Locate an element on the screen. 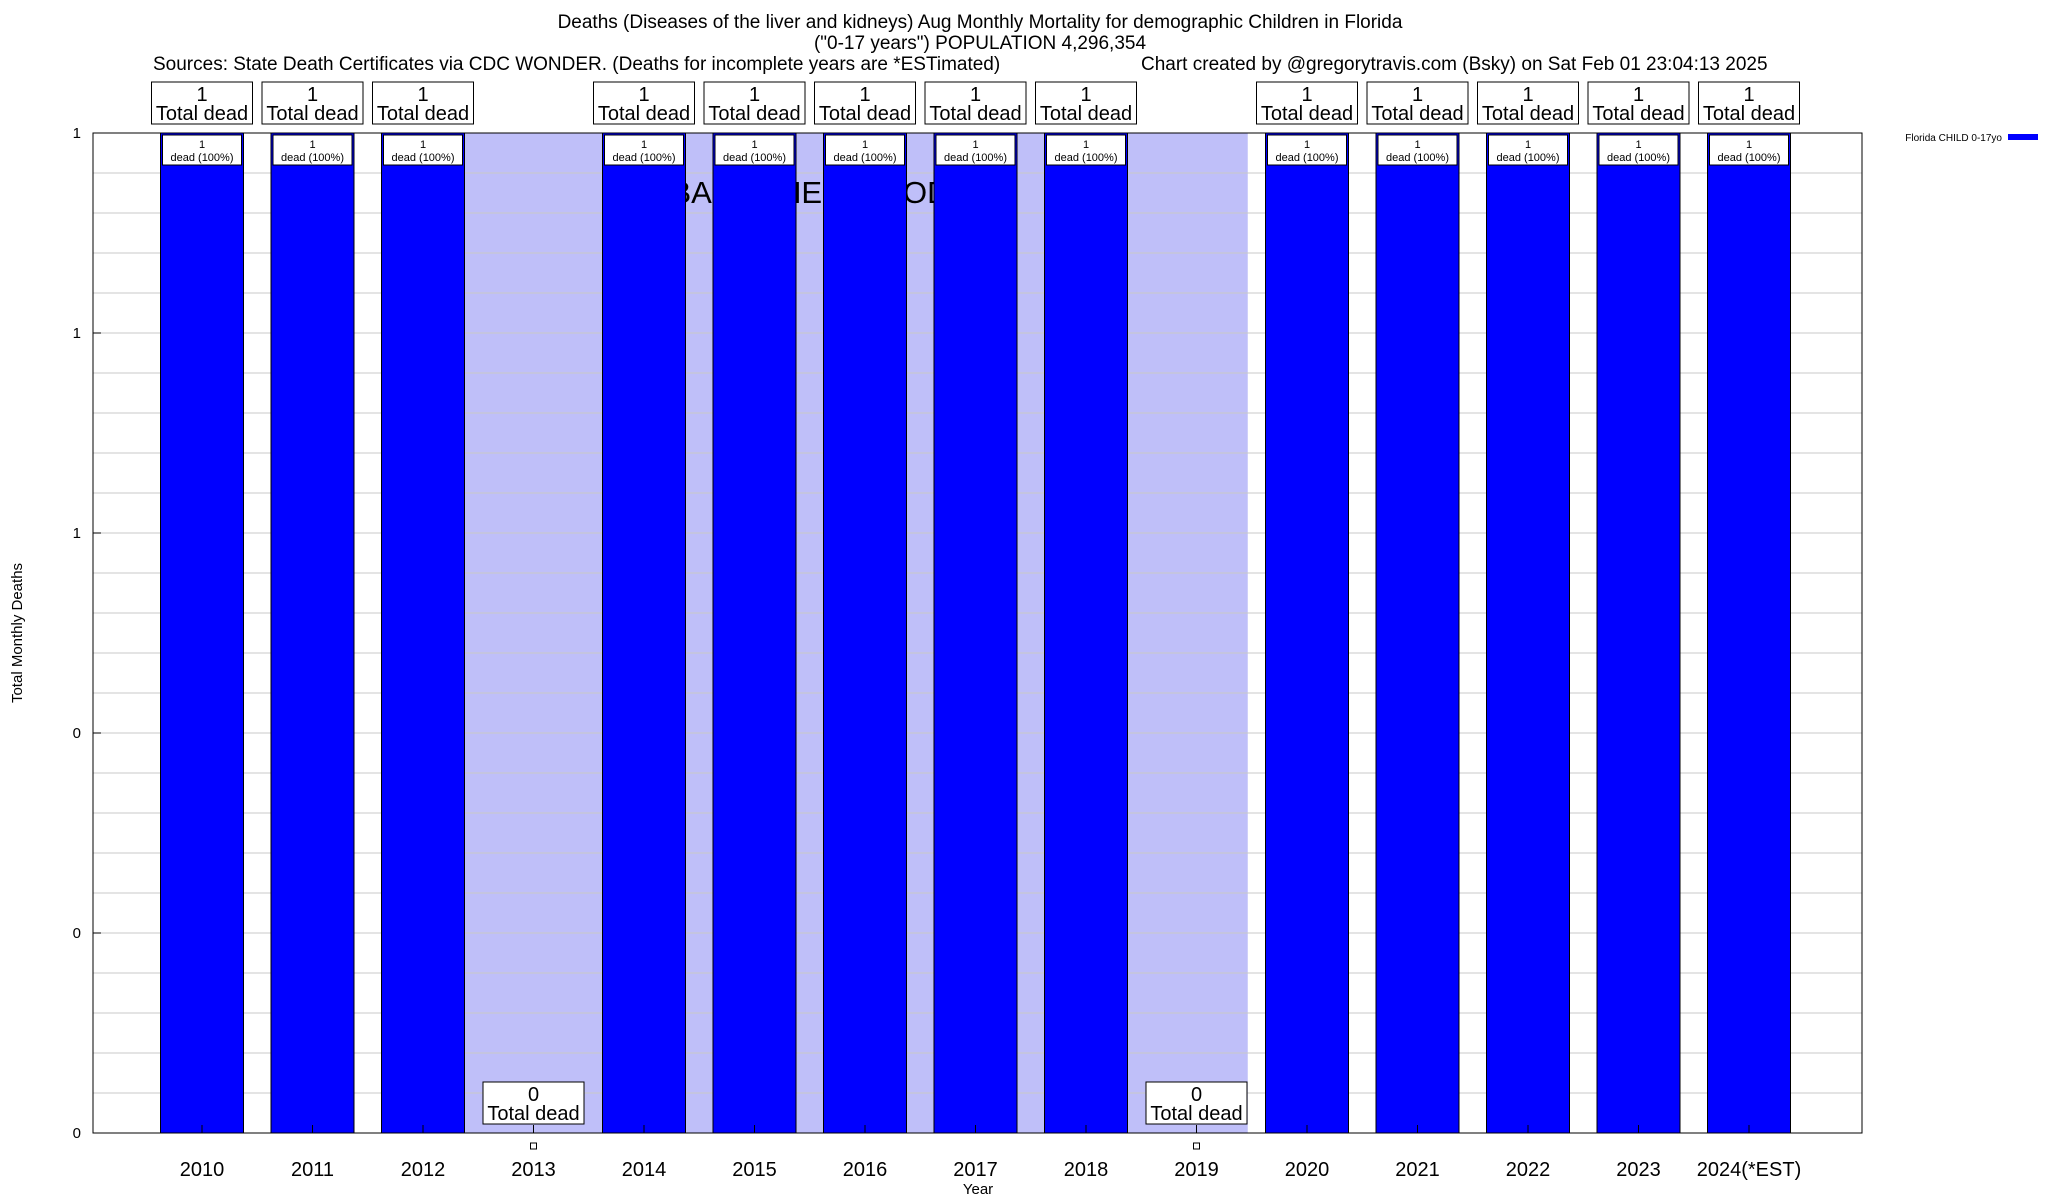 Image resolution: width=2048 pixels, height=1200 pixels. x-tick-label: 2018 is located at coordinates (1086, 1170).